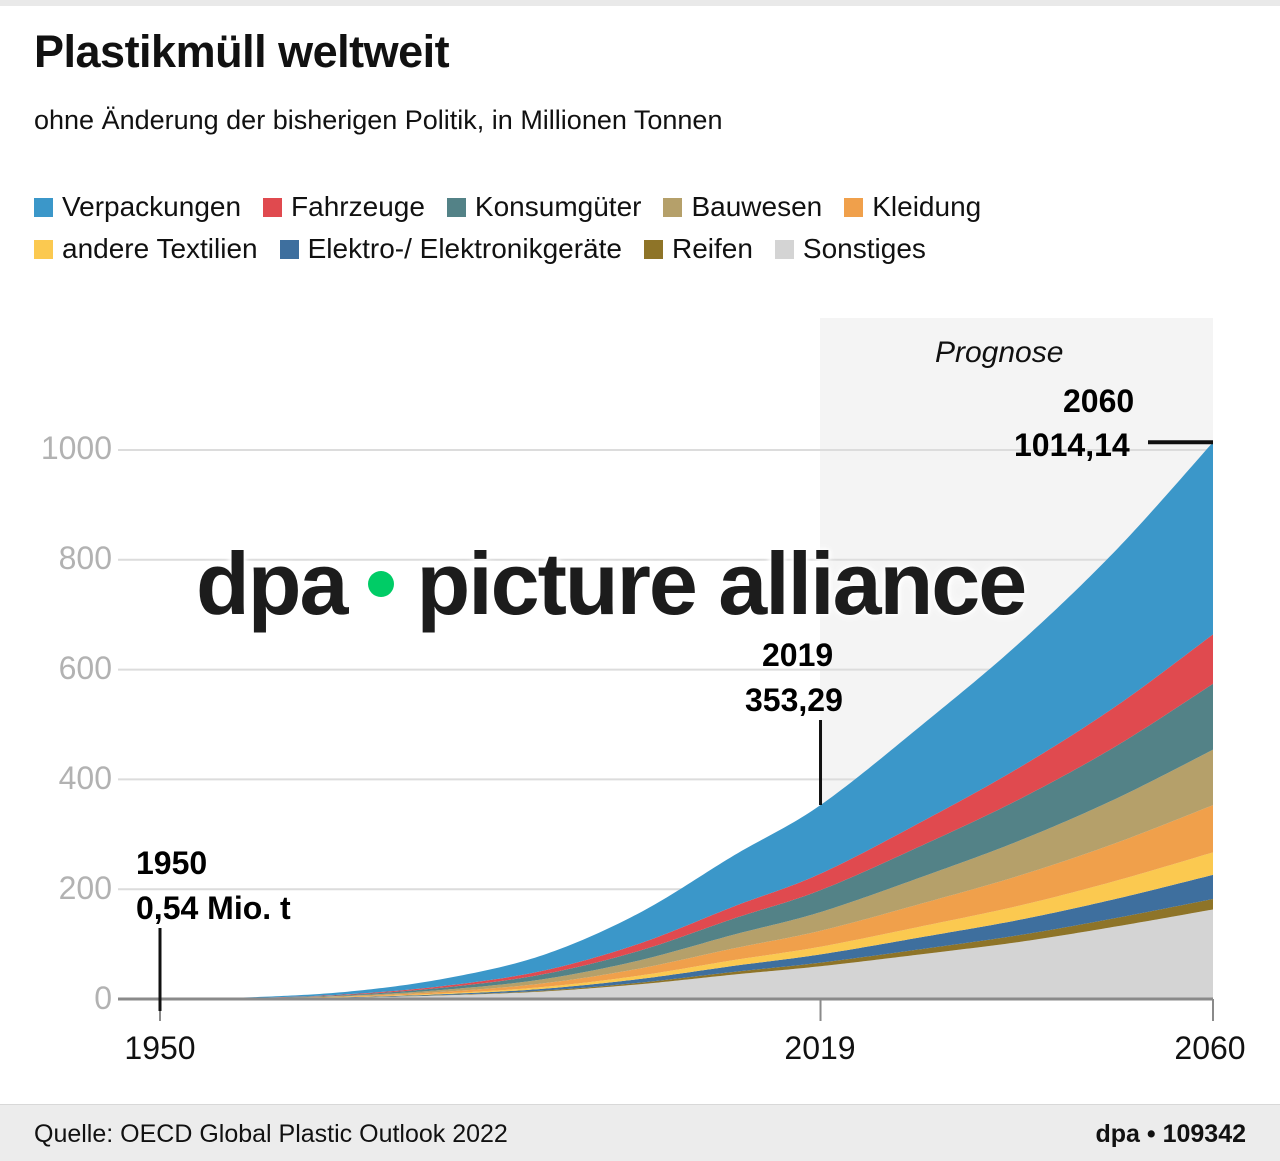 The height and width of the screenshot is (1161, 1280). What do you see at coordinates (272, 583) in the screenshot?
I see `watermark-text-left: dpa` at bounding box center [272, 583].